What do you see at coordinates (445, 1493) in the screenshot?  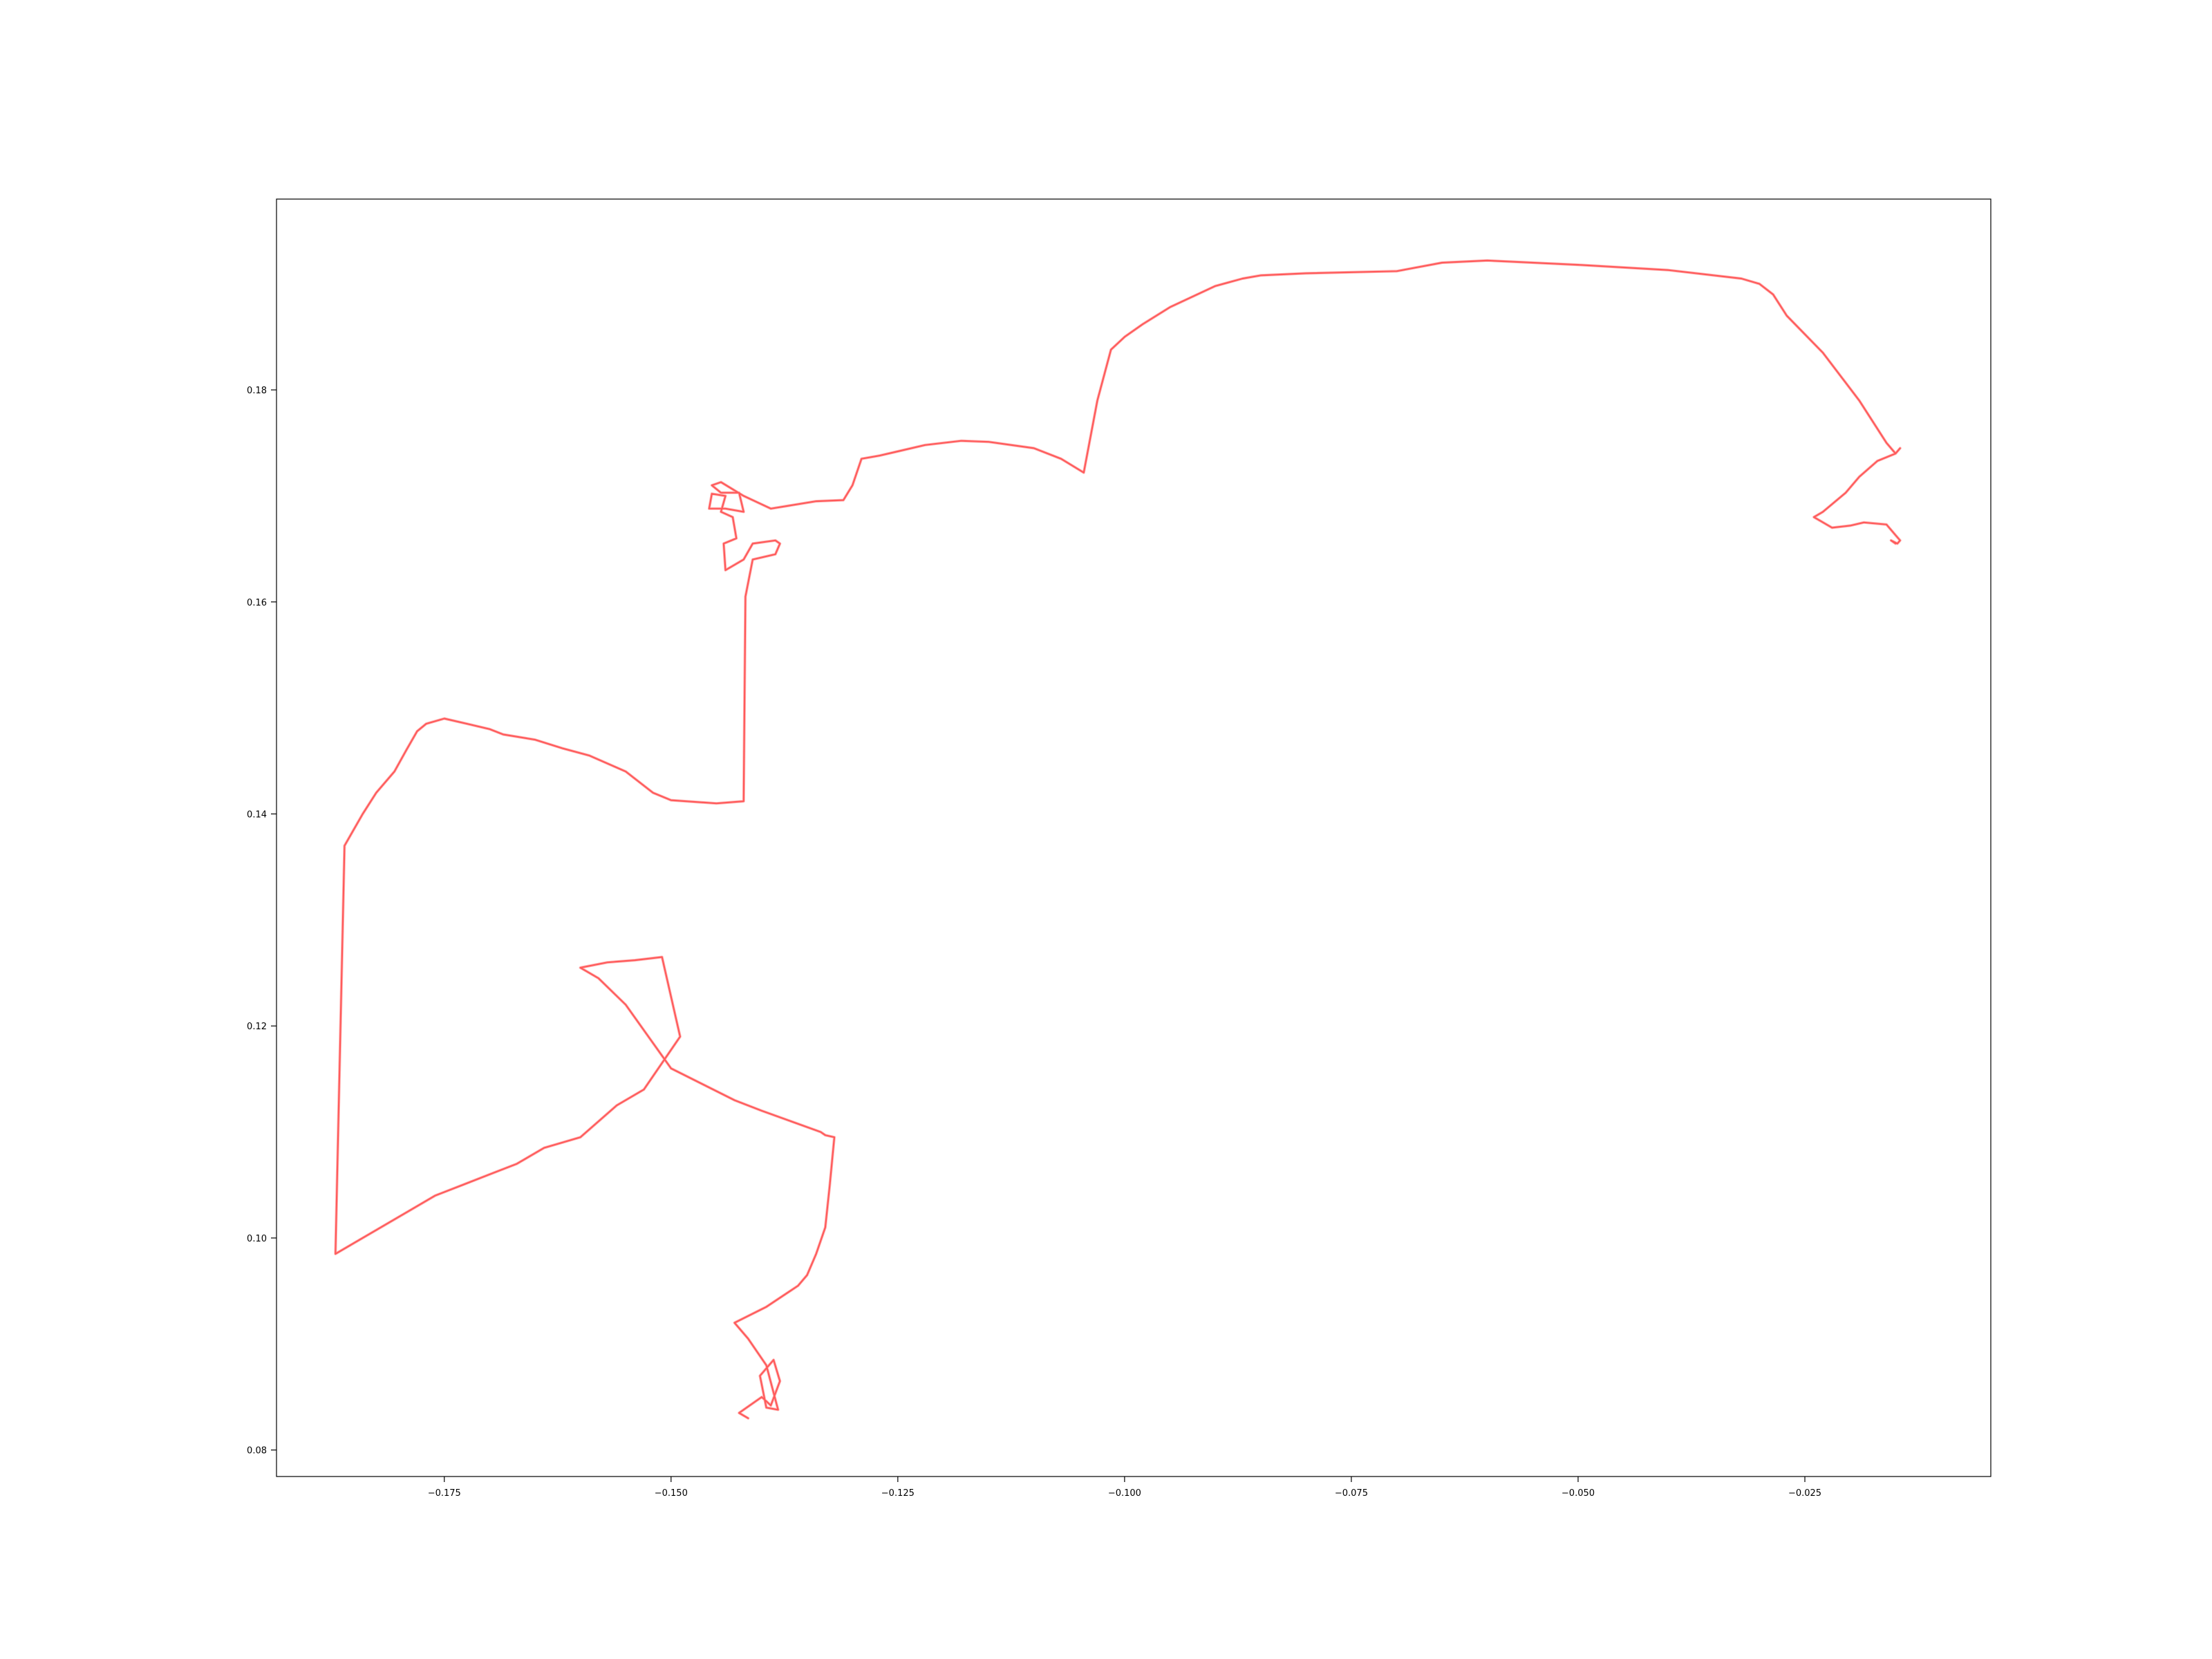 I see `x-tick-label: −0.175` at bounding box center [445, 1493].